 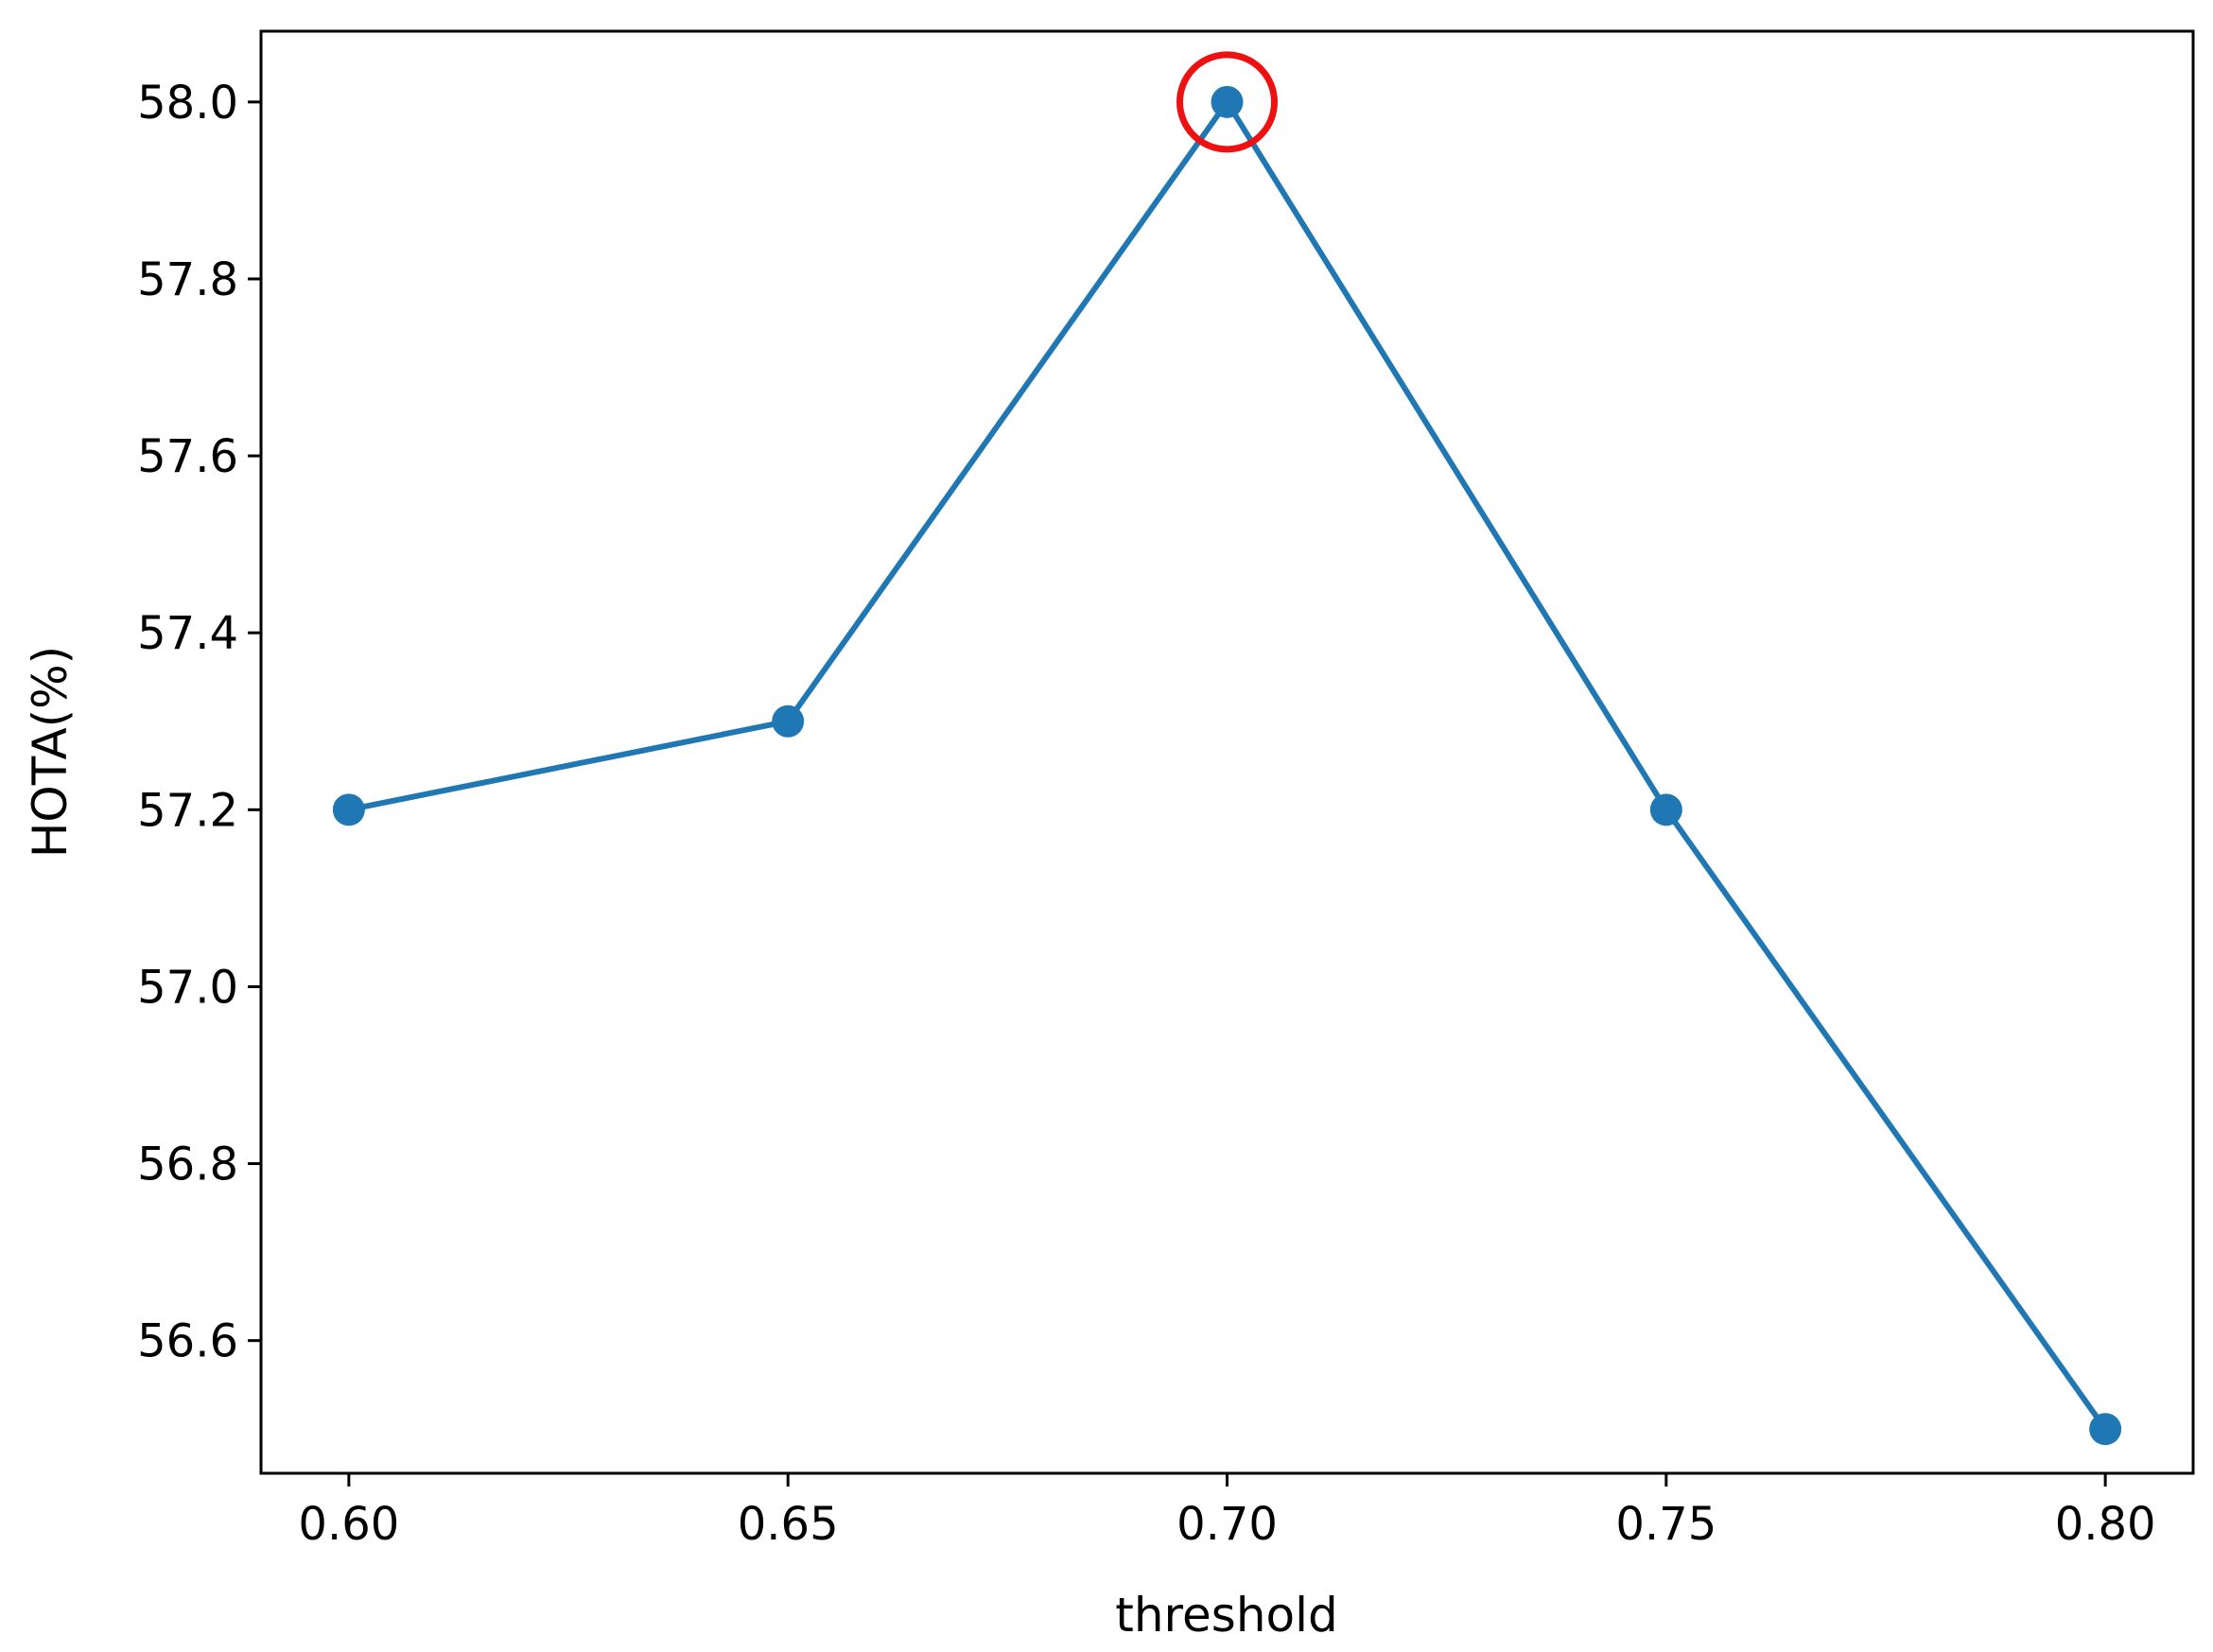 I want to click on x-tick-label: 0.80, so click(x=2105, y=1525).